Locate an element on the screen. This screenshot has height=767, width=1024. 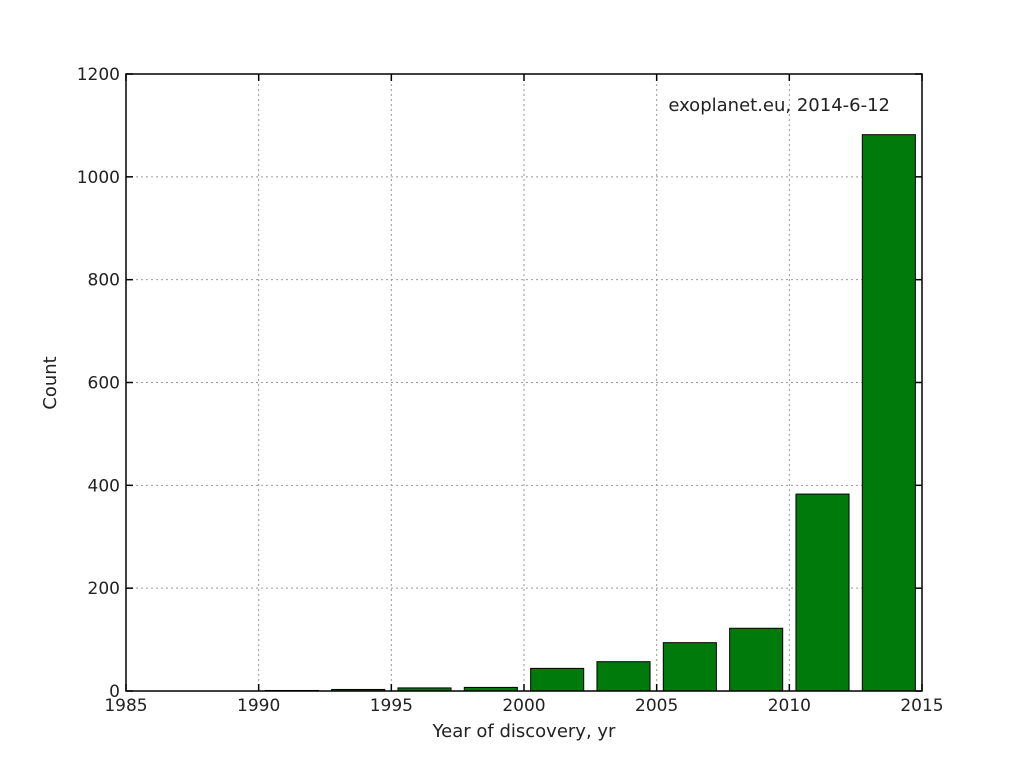
y-tick-label: 600 is located at coordinates (104, 384).